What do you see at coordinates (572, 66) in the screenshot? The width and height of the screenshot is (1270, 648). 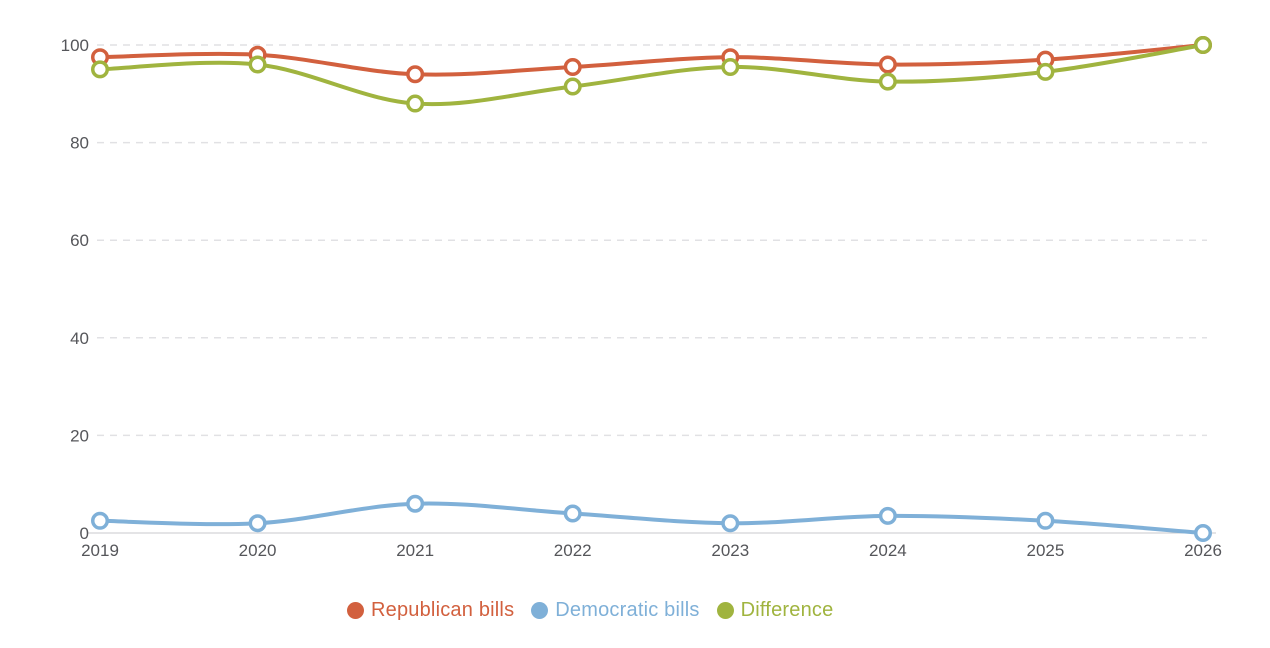 I see `data-point-republican-bills-2022` at bounding box center [572, 66].